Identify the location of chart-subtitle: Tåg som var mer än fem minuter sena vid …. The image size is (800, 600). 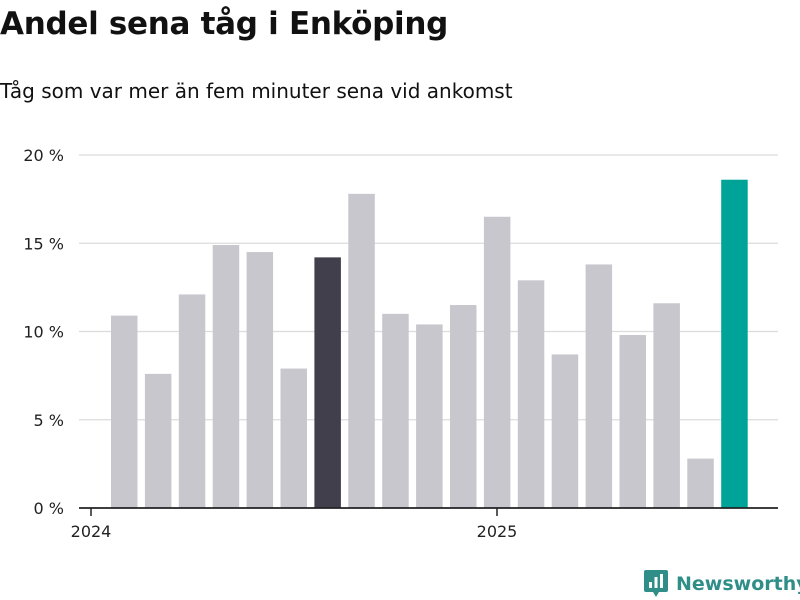
(256, 91).